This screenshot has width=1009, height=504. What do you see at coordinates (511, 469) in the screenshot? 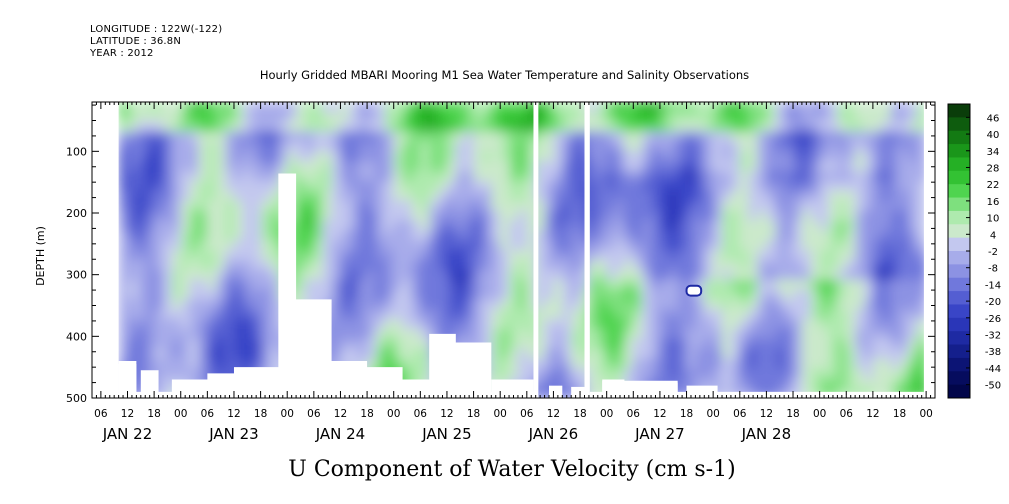
I see `x-axis-label: U Component of Water Velocity (cm s-1)` at bounding box center [511, 469].